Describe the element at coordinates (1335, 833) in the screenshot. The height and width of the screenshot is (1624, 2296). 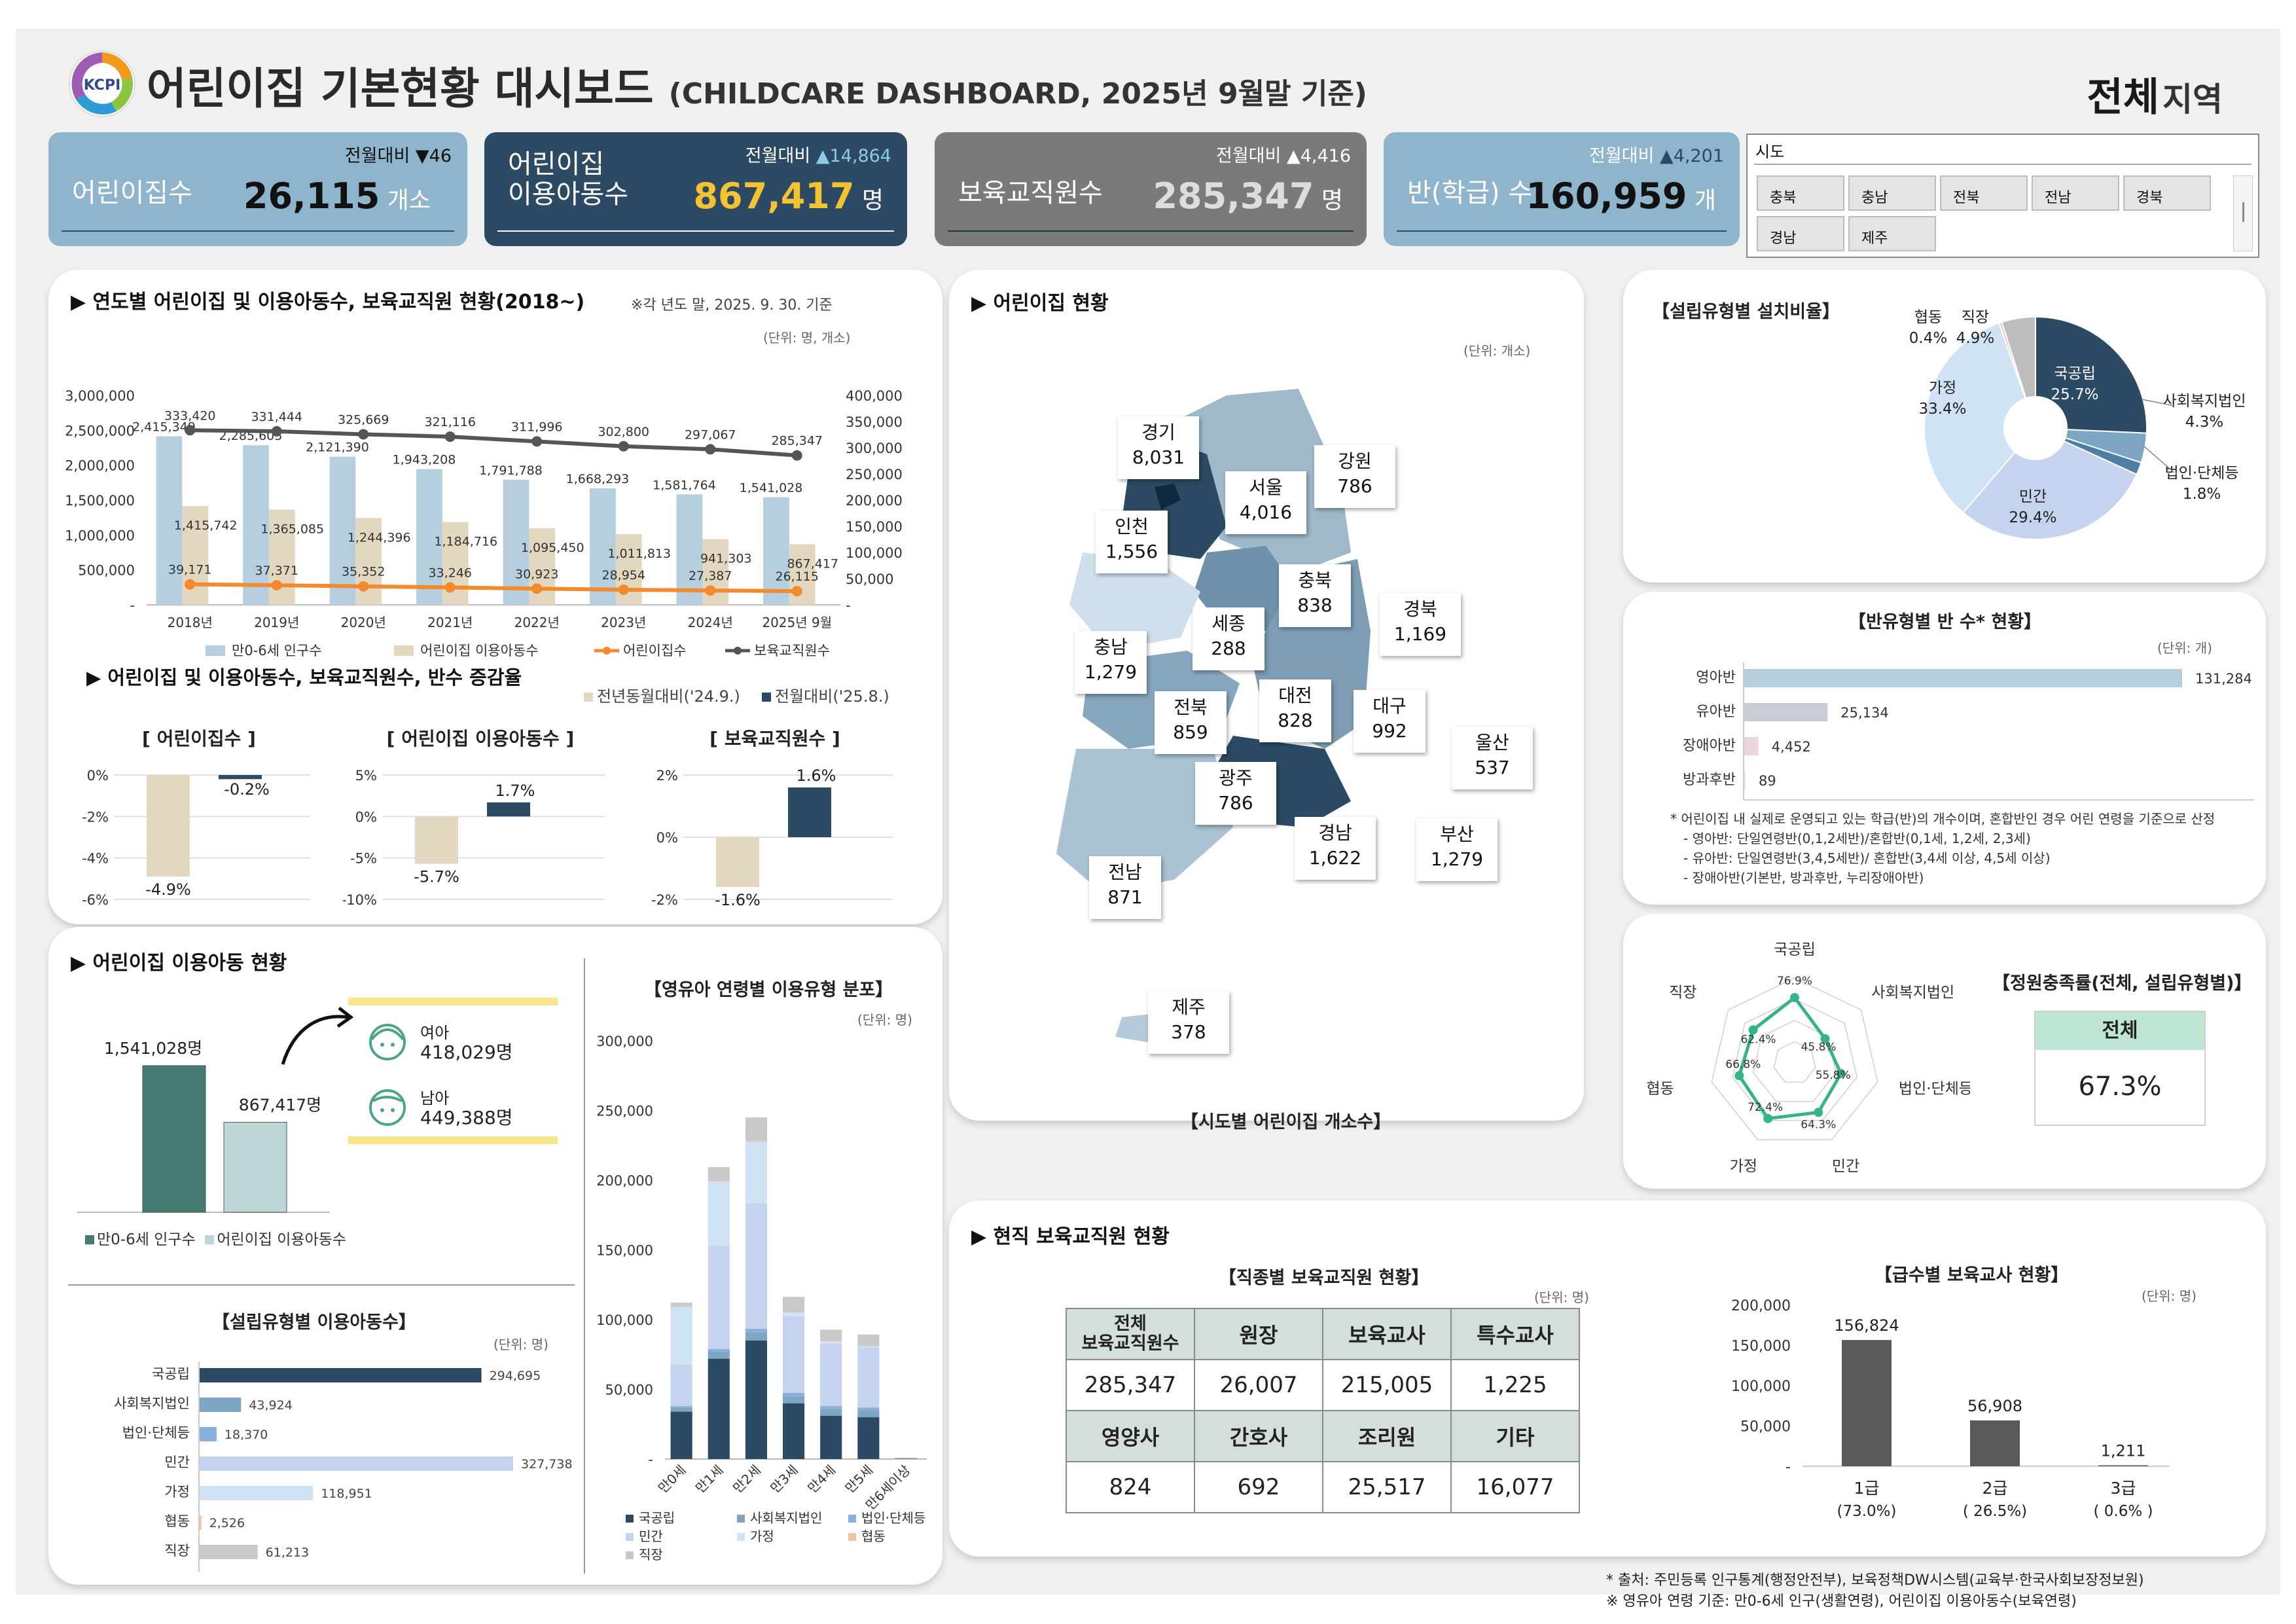
I see `map-region-name: 경남` at that location.